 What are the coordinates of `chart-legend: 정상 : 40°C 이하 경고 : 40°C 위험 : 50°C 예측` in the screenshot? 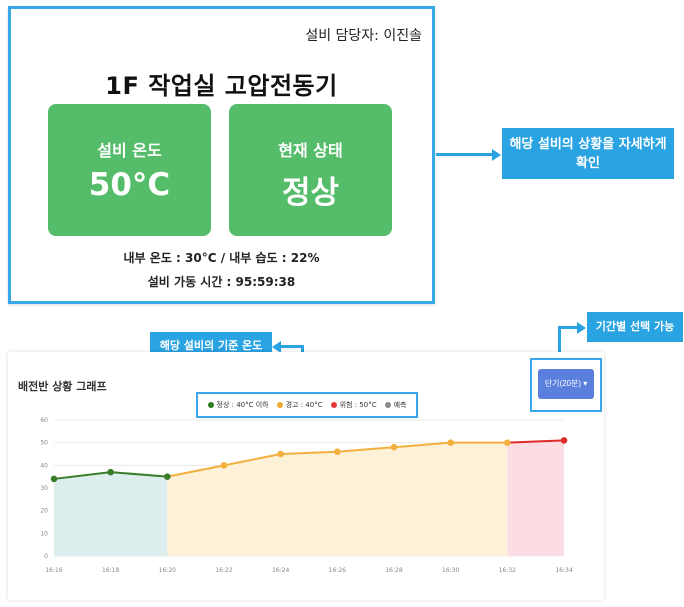 It's located at (307, 405).